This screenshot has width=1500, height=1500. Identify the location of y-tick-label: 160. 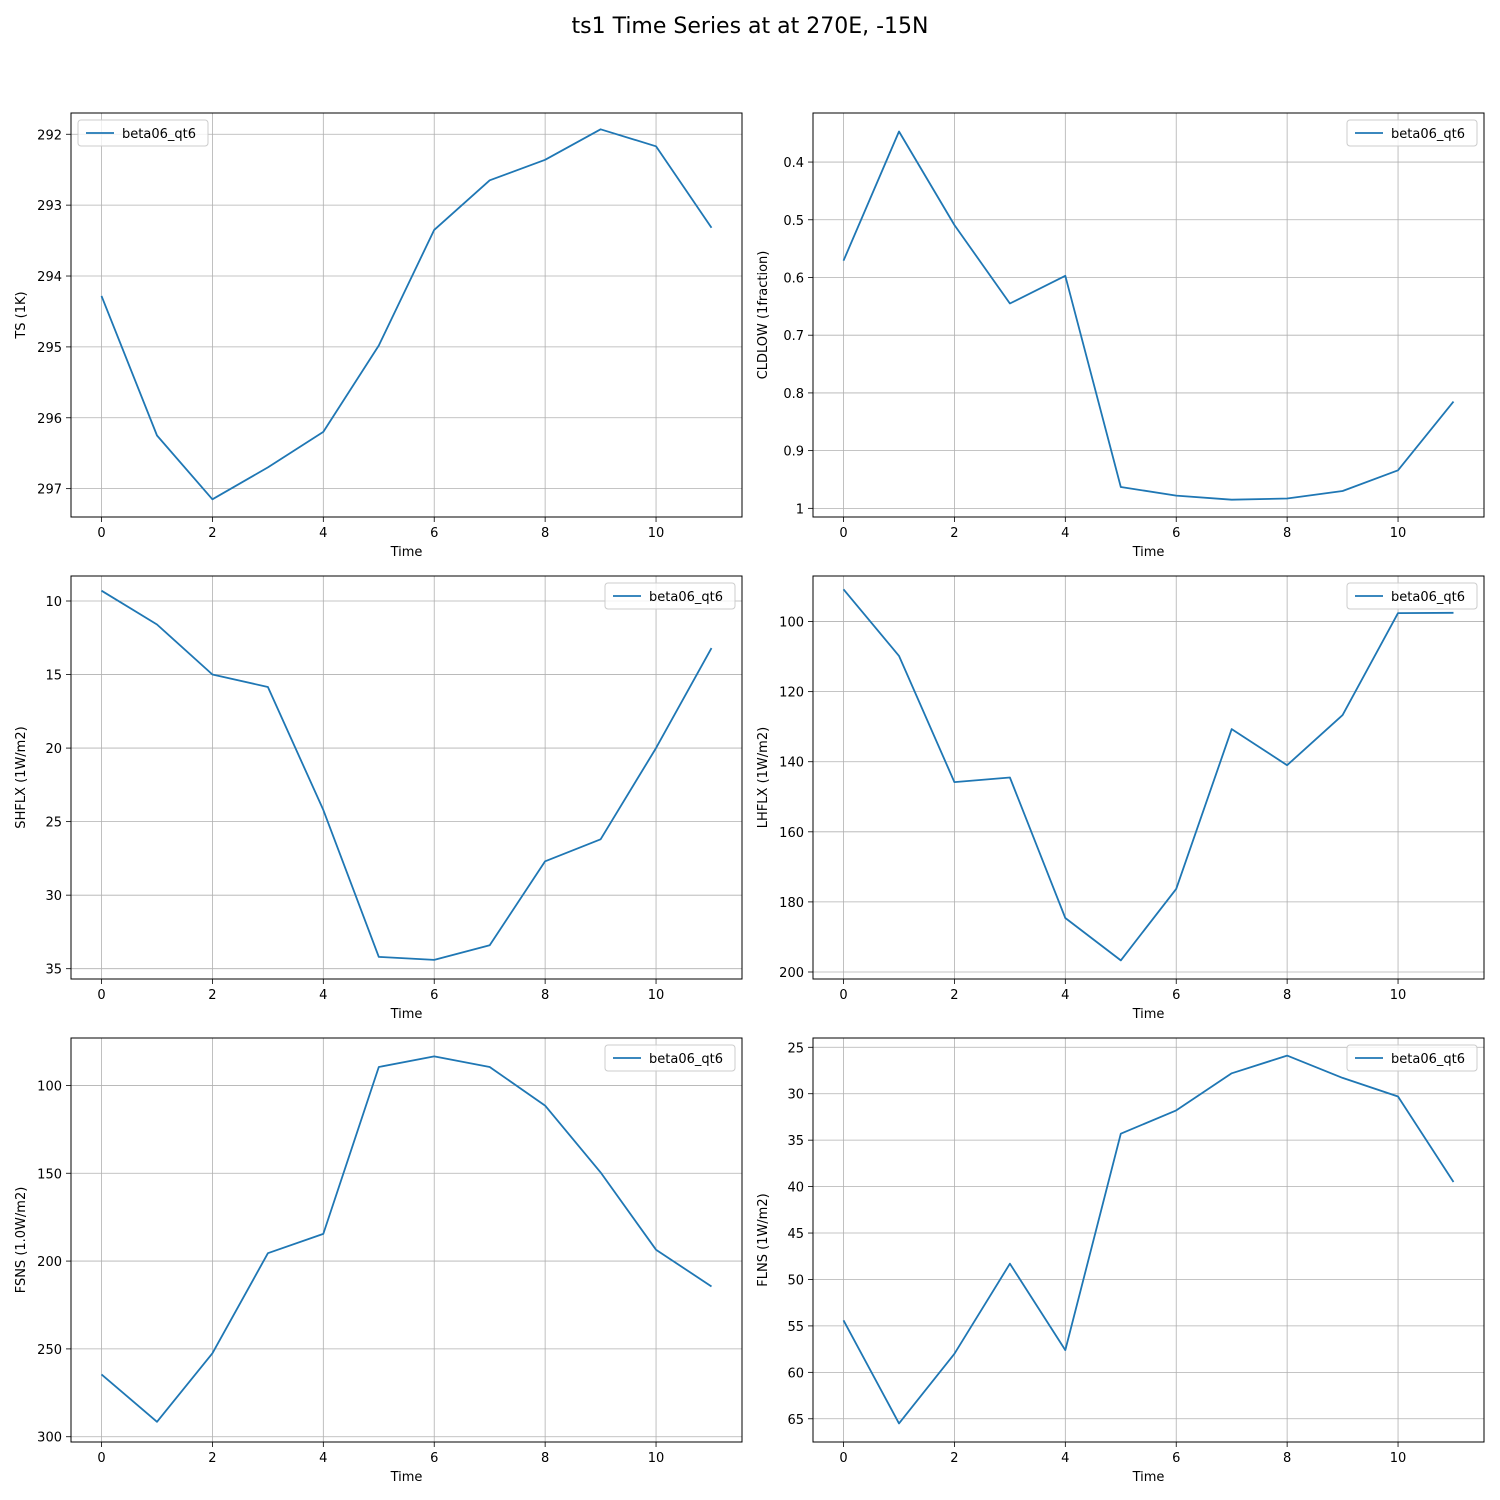
(791, 833).